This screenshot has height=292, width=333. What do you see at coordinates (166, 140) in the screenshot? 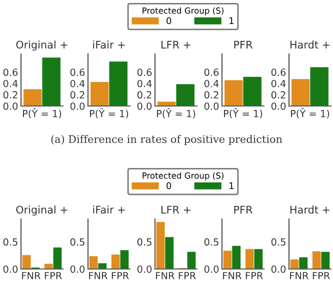
I see `text: (a) Difference in rates of positive prediction` at bounding box center [166, 140].